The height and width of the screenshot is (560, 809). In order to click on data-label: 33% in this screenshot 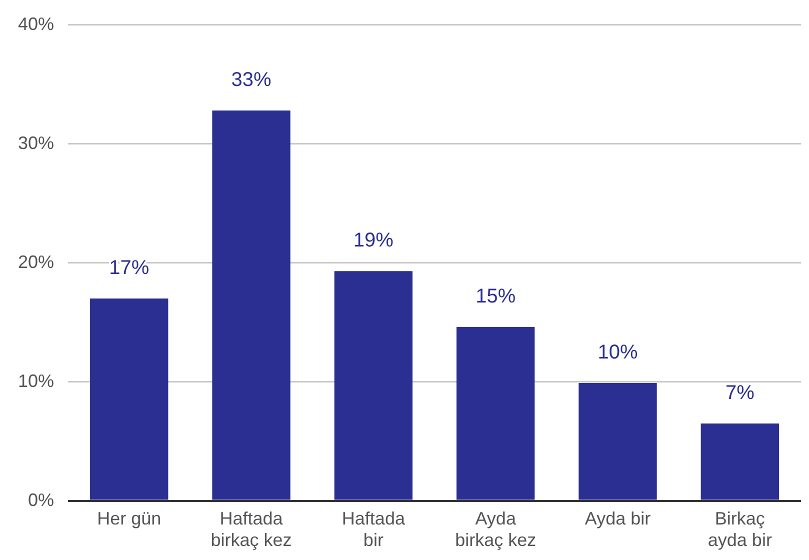, I will do `click(251, 79)`.